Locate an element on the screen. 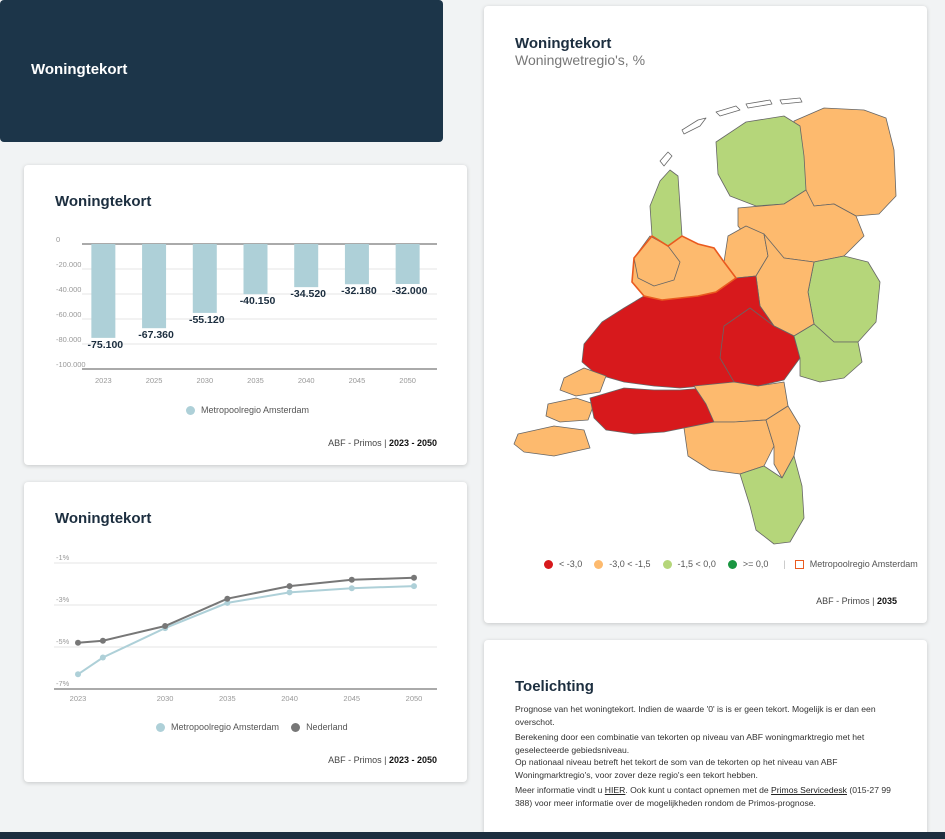  map-legend-label: -1,5 < 0,0 is located at coordinates (696, 564).